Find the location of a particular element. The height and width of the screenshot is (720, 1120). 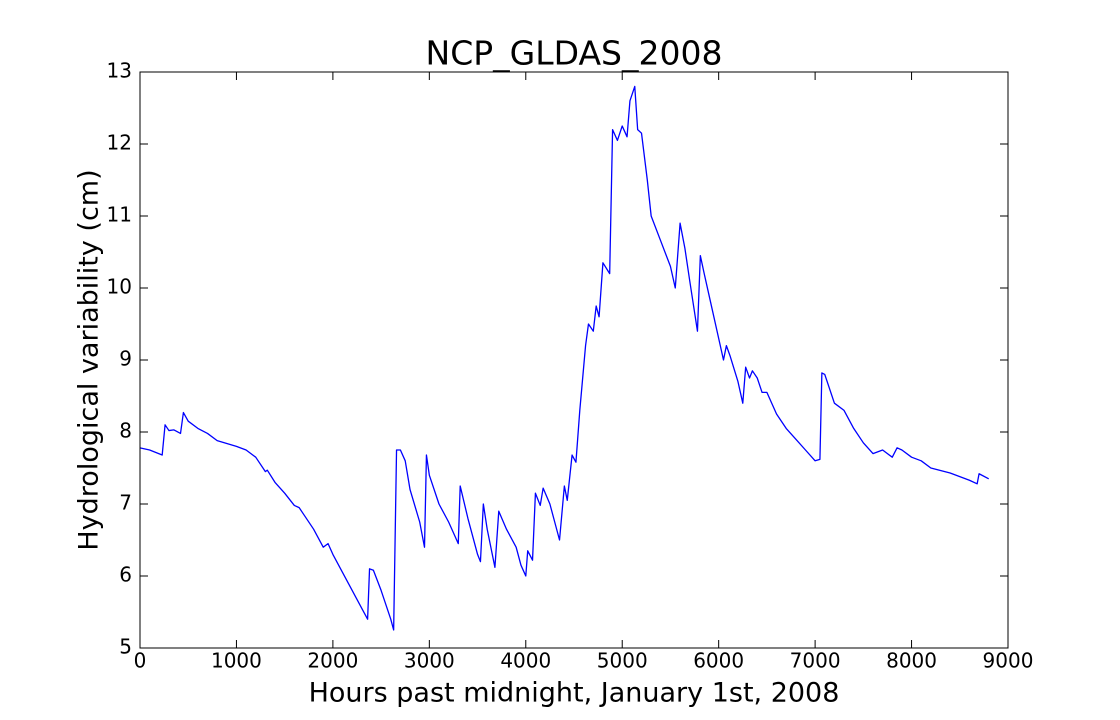

x-tick-label: 6000 is located at coordinates (718, 661).